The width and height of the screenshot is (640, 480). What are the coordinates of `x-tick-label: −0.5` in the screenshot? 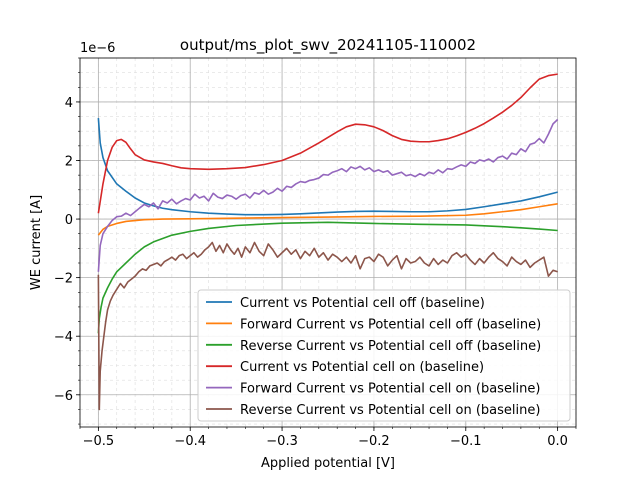 It's located at (99, 441).